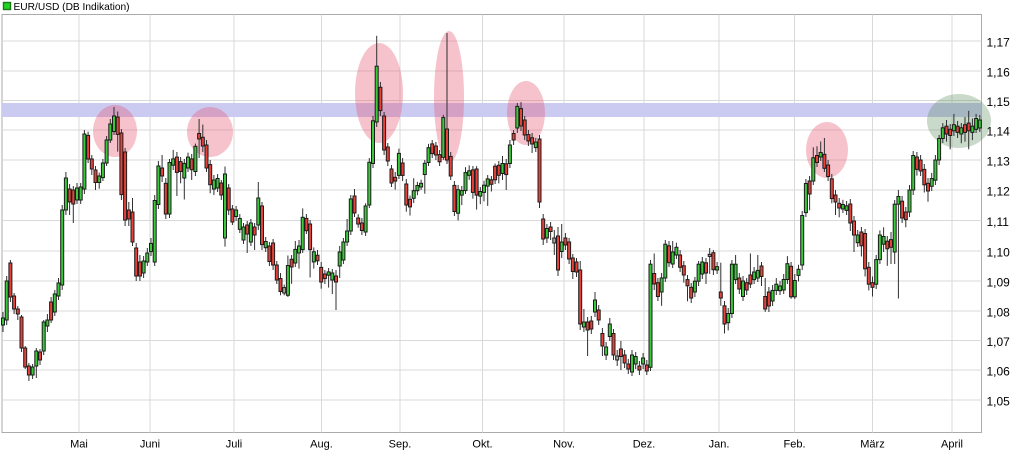 The width and height of the screenshot is (1024, 471). I want to click on svg-text: 1,11, so click(998, 222).